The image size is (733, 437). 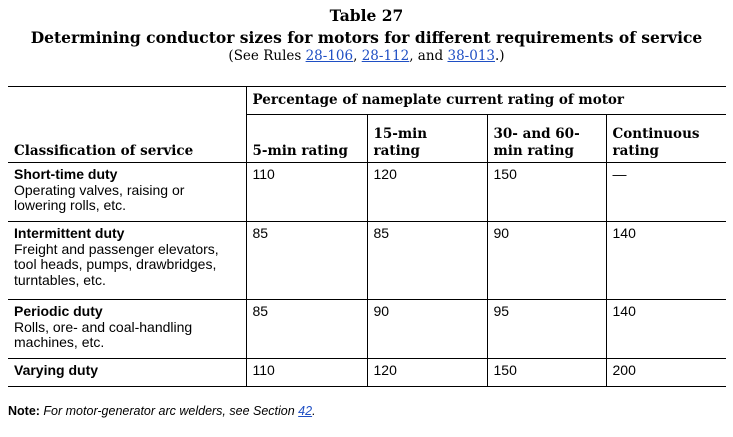 I want to click on section-42-link: 42, so click(x=305, y=411).